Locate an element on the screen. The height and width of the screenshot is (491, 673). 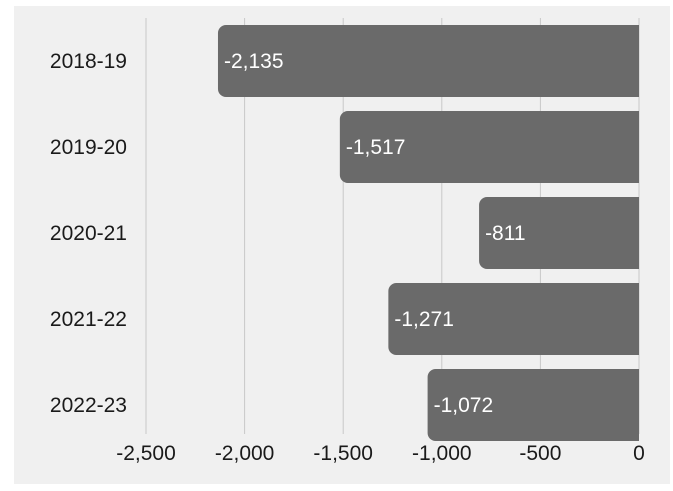
bar-data-label: -1,072 is located at coordinates (464, 405).